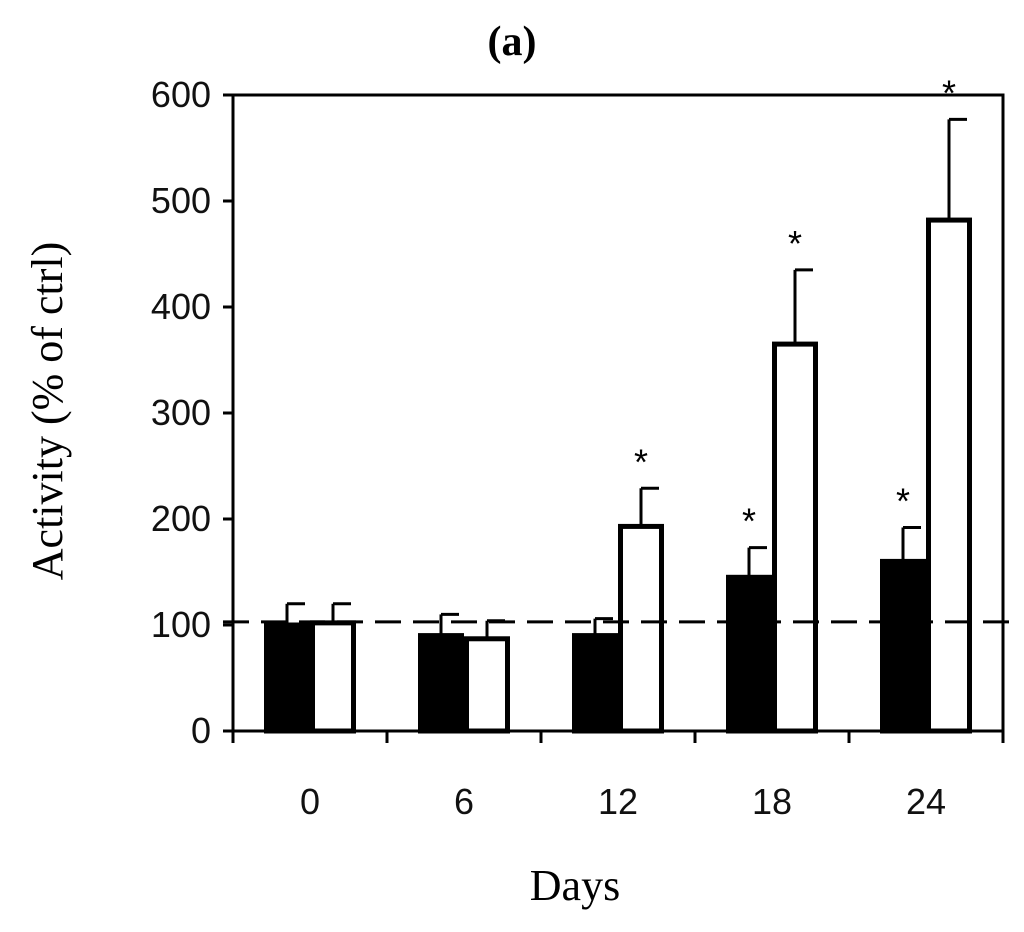  What do you see at coordinates (310, 801) in the screenshot?
I see `x-tick-label: 0` at bounding box center [310, 801].